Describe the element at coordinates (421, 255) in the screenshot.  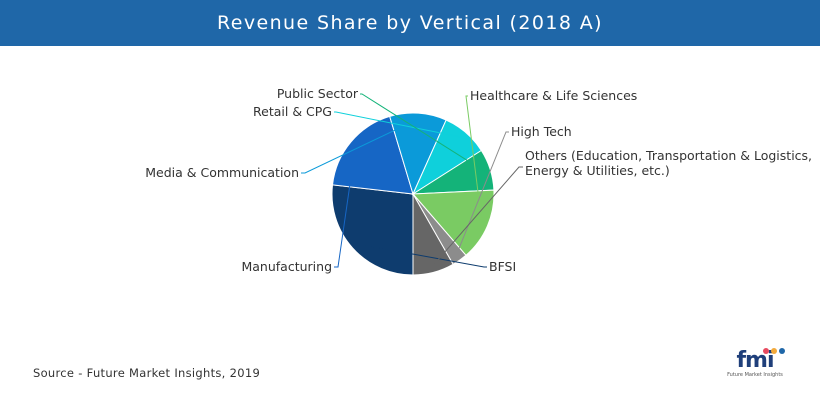
I see `leader-line-bfsi` at that location.